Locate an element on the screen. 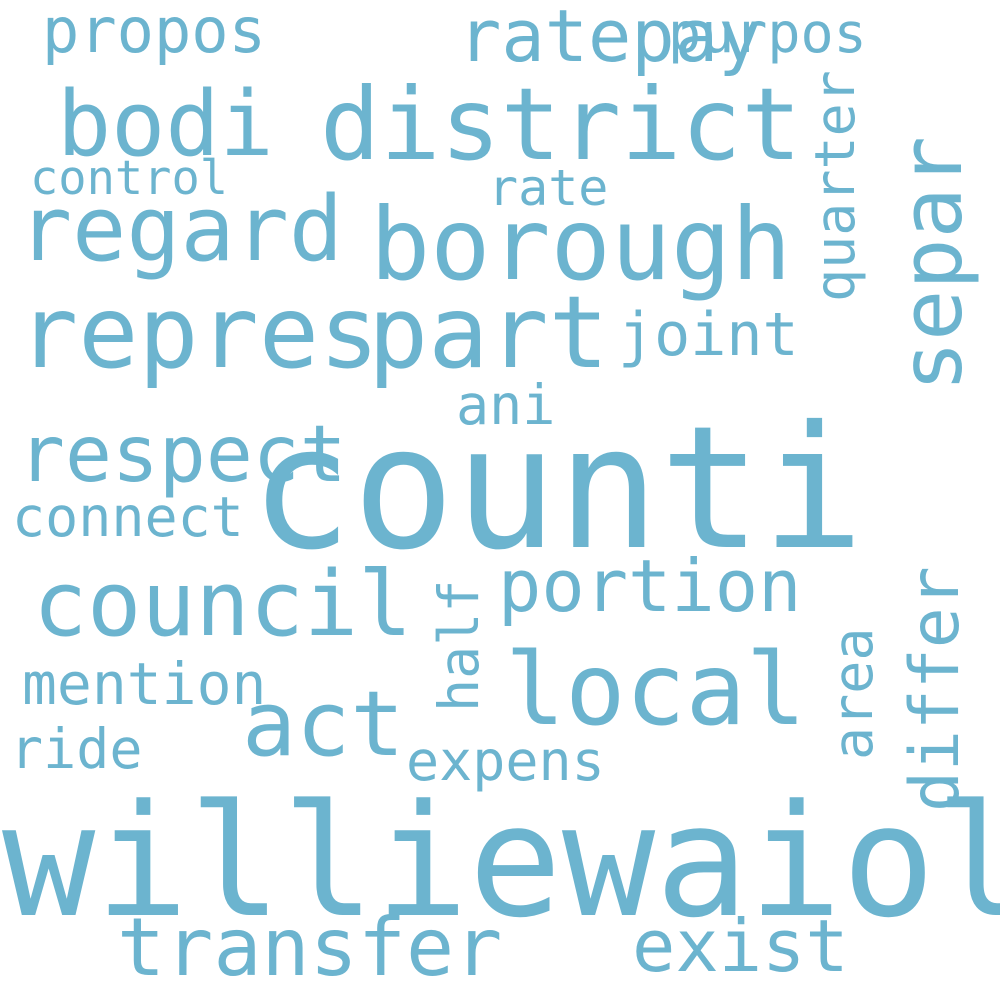 This screenshot has height=1000, width=1000. word-joint: respect is located at coordinates (182, 455).